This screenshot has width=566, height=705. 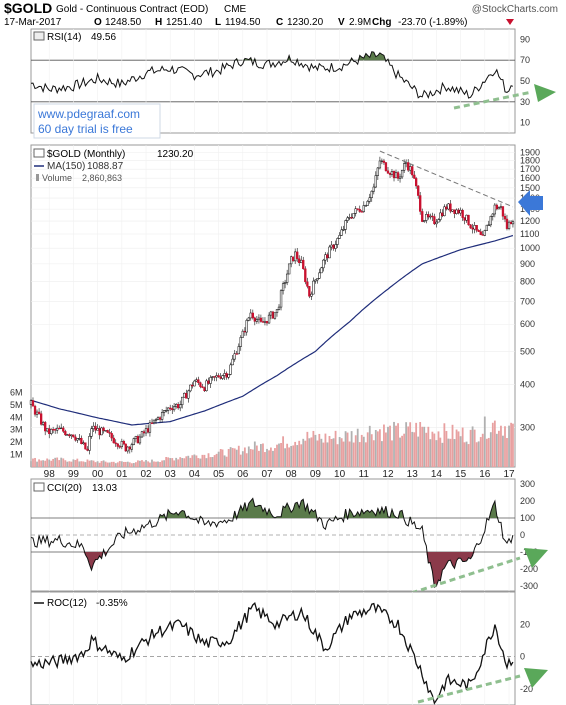 I want to click on chart-date: 17-Mar-2017, so click(x=33, y=22).